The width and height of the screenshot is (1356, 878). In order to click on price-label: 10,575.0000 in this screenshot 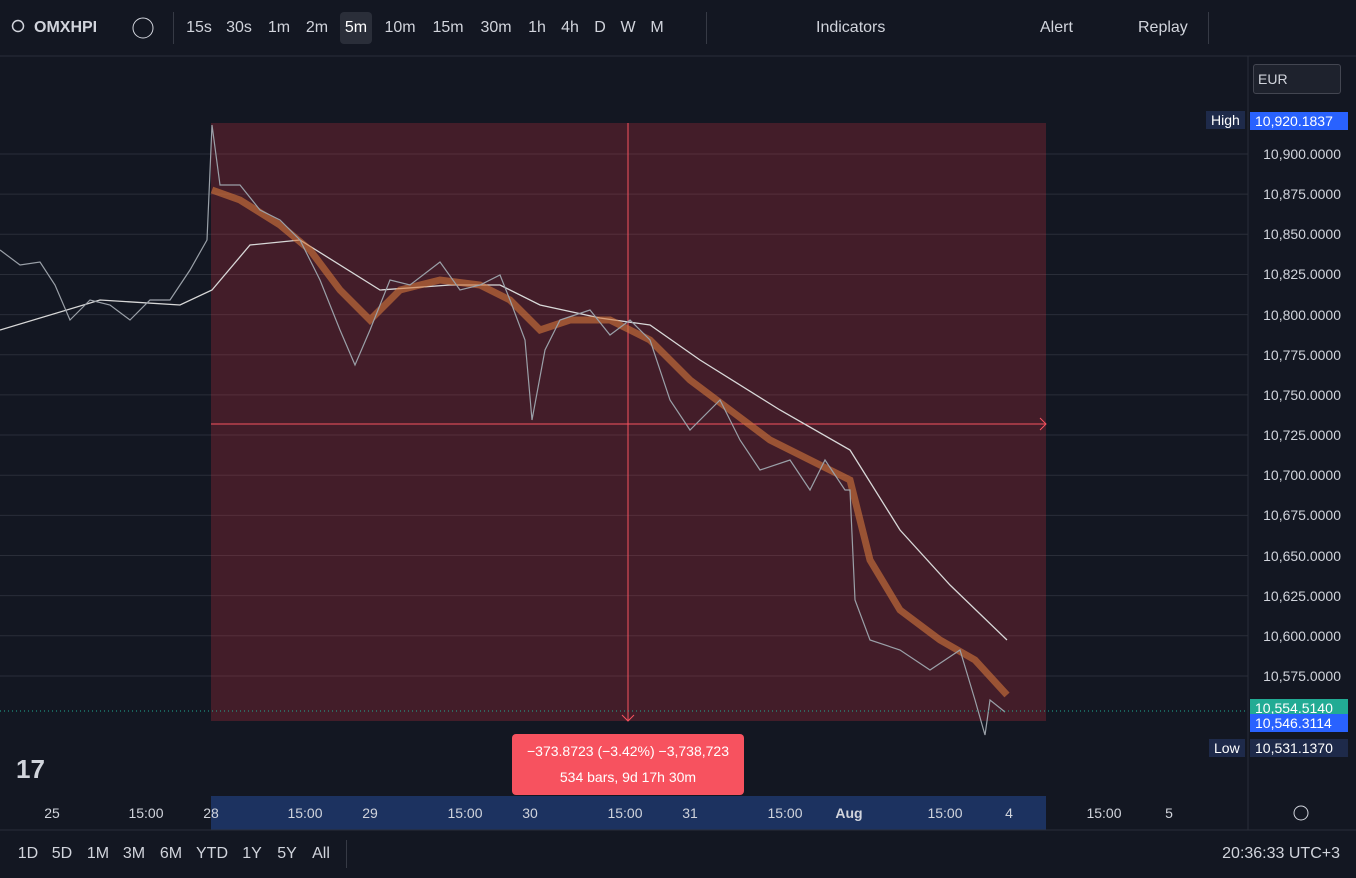, I will do `click(1302, 675)`.